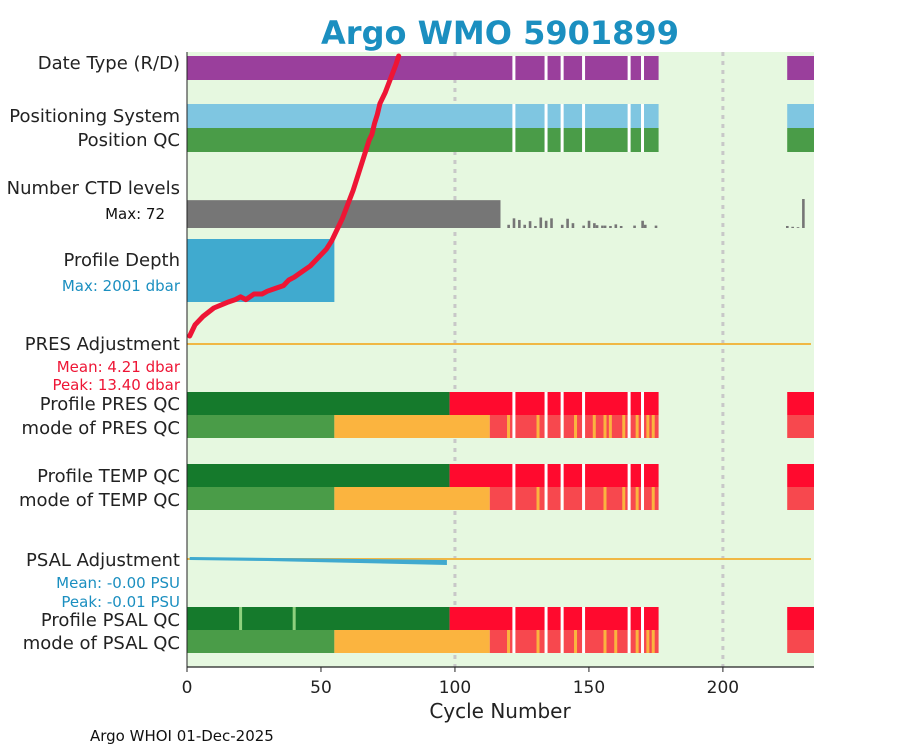 Image resolution: width=900 pixels, height=750 pixels. Describe the element at coordinates (119, 367) in the screenshot. I see `pres-adjustment-mean-label: Mean: 4.21 dbar` at that location.